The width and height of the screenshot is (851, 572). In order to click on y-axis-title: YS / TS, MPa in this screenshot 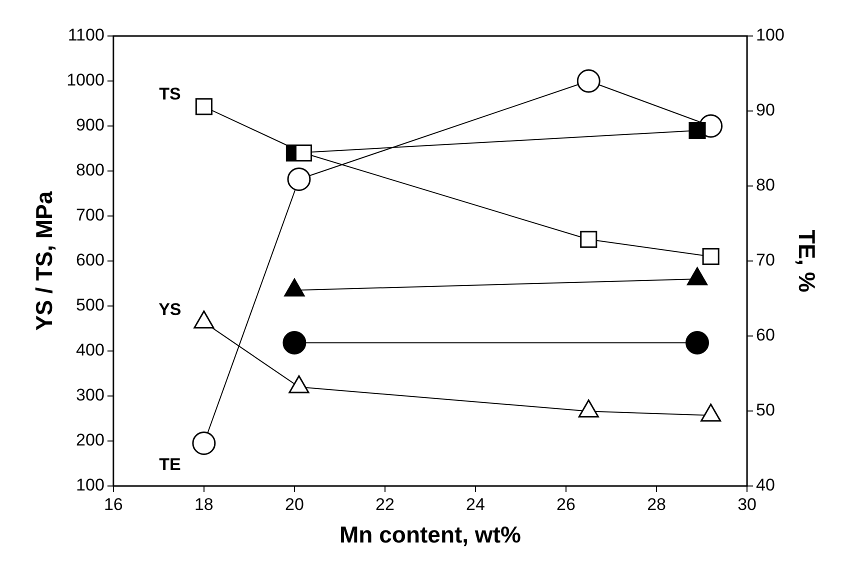, I will do `click(44, 261)`.